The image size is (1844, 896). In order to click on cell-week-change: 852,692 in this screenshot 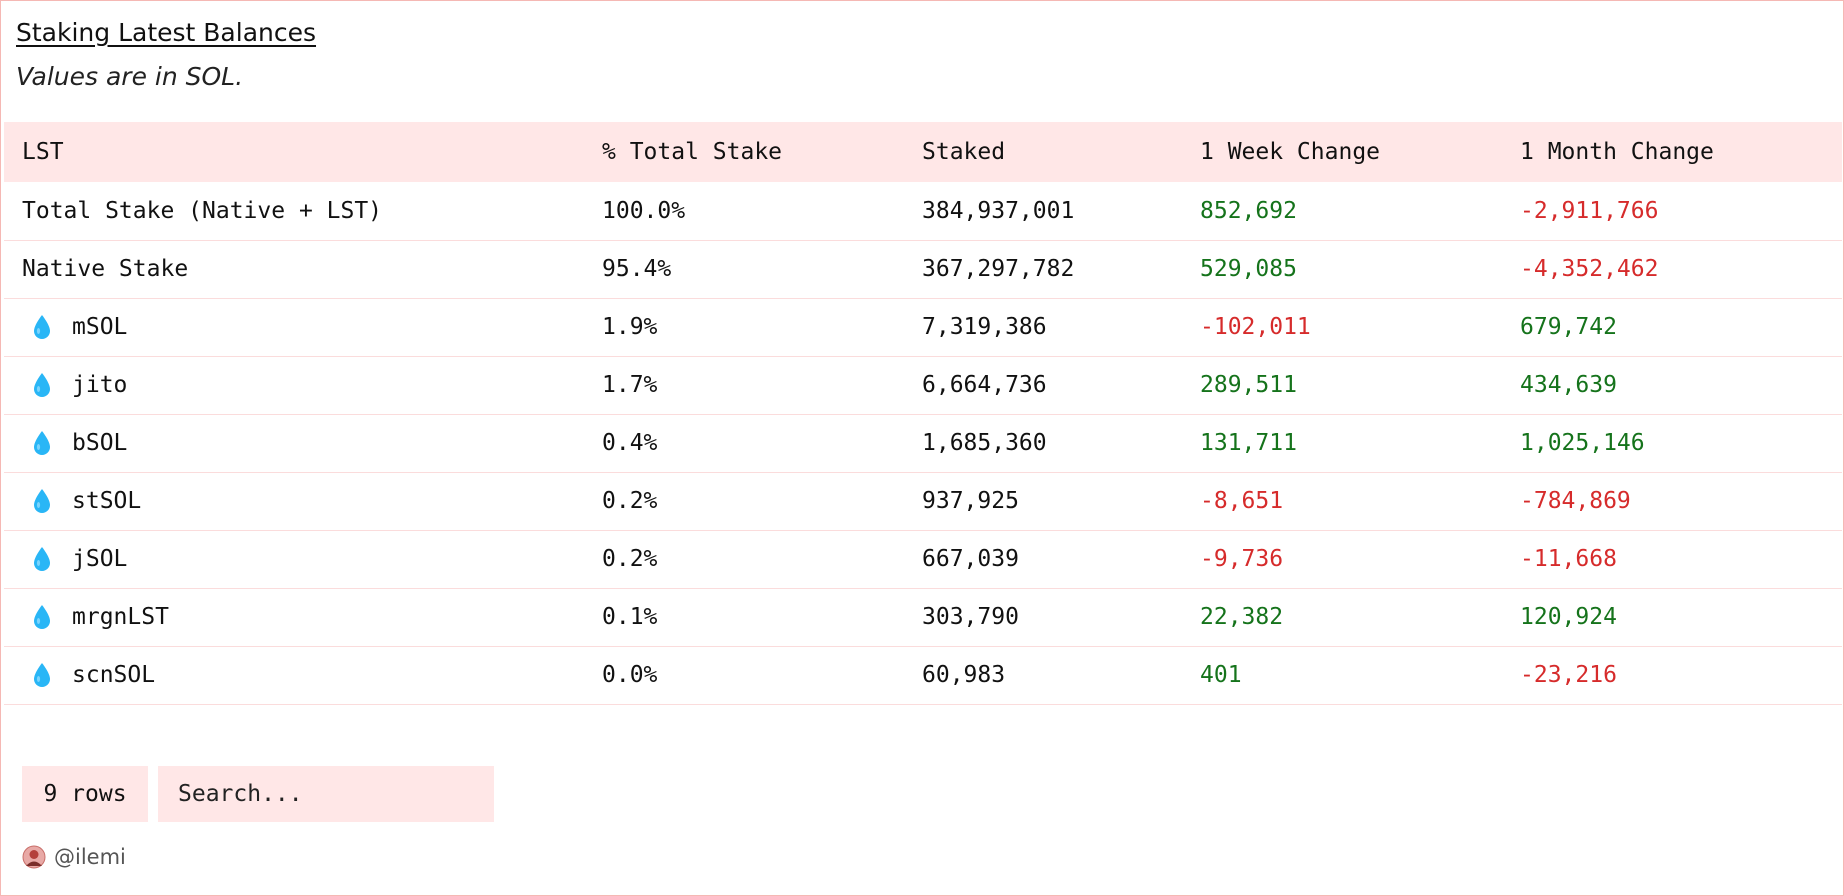, I will do `click(1248, 210)`.